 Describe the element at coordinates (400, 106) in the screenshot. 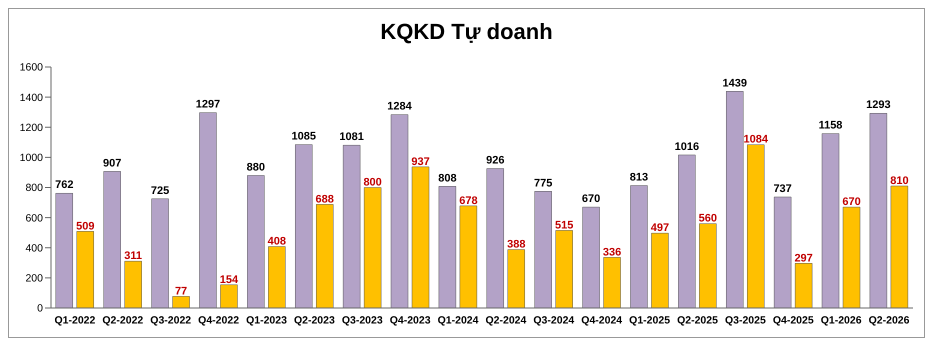

I see `data-label: 1284` at that location.